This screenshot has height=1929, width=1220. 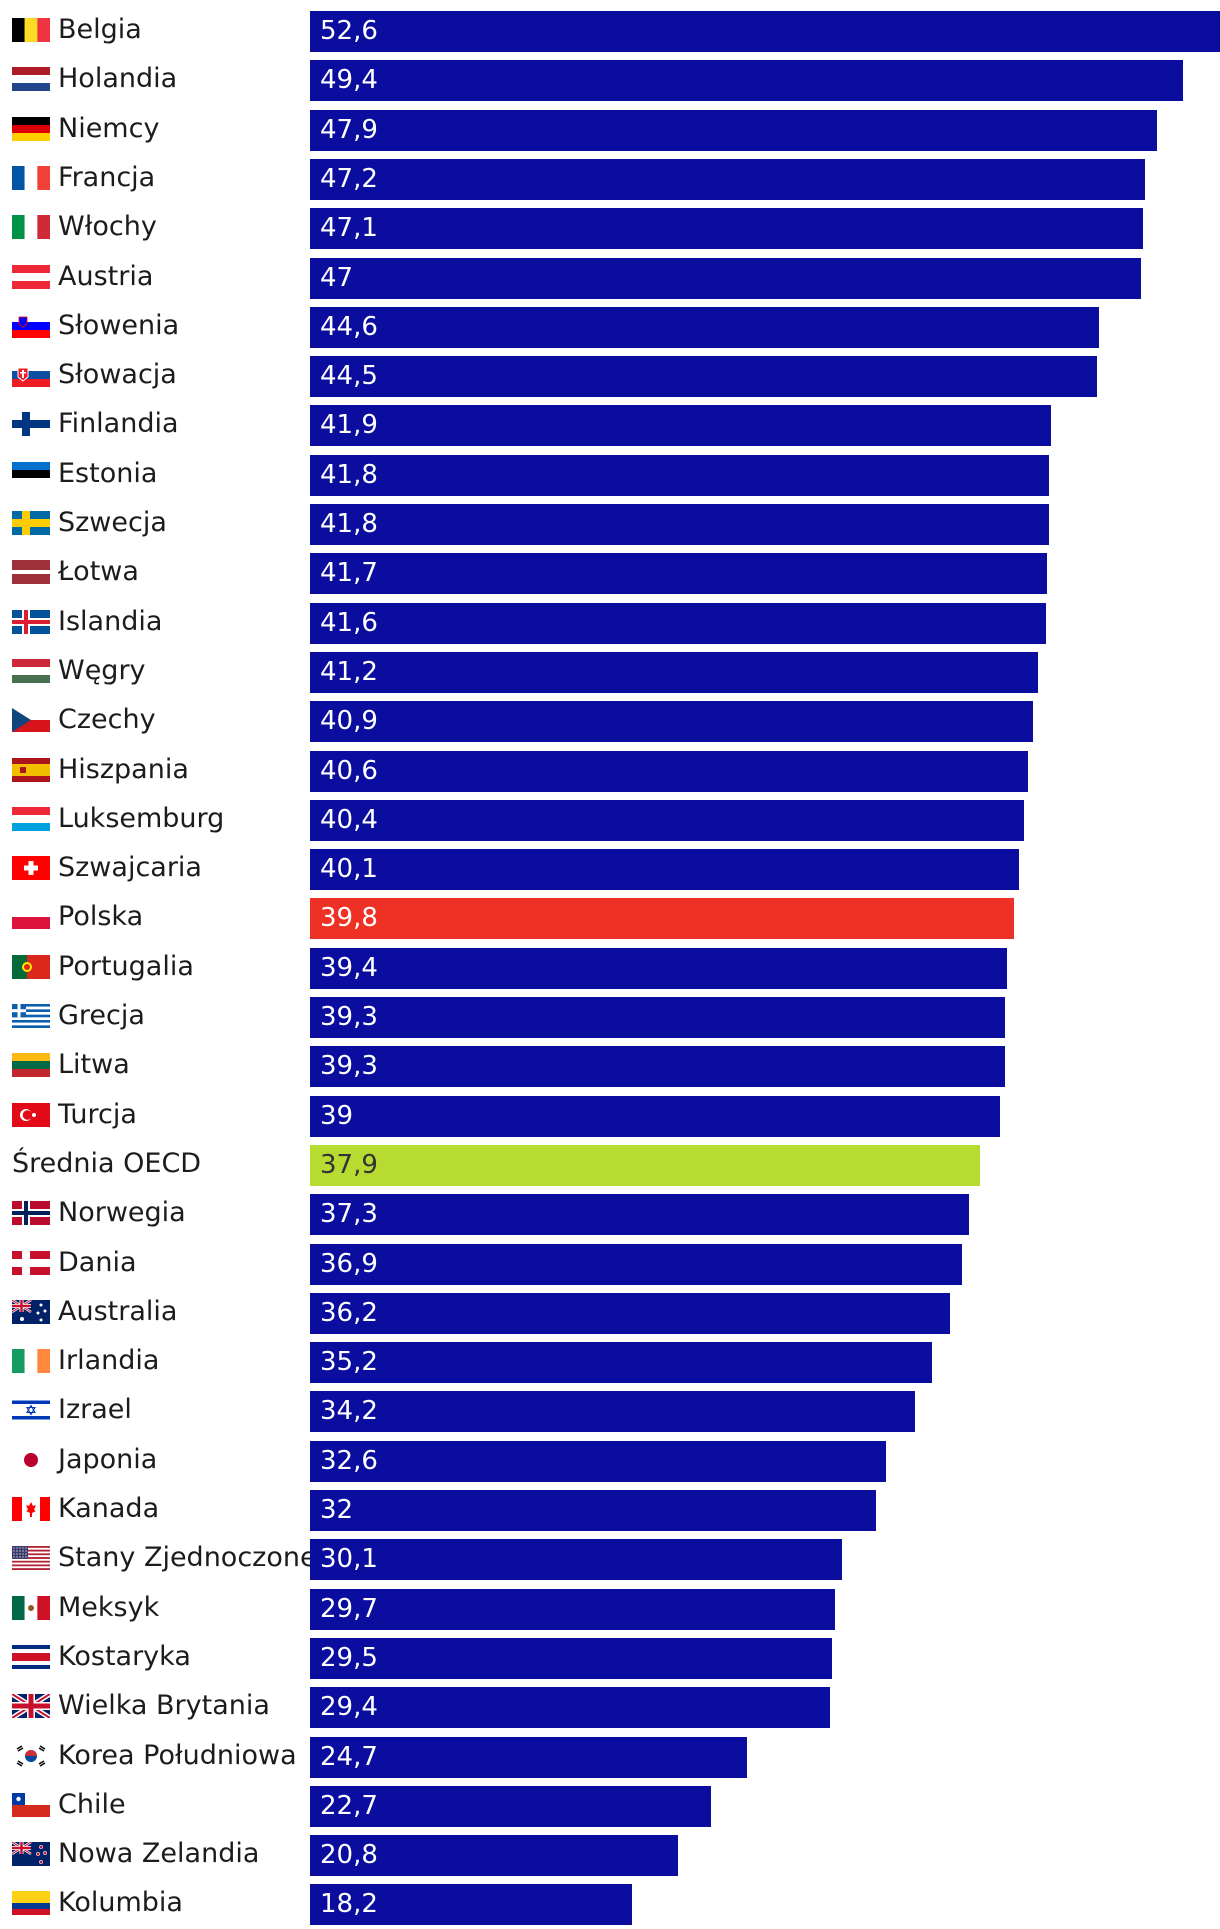 I want to click on value-label: 24,7, so click(x=349, y=1756).